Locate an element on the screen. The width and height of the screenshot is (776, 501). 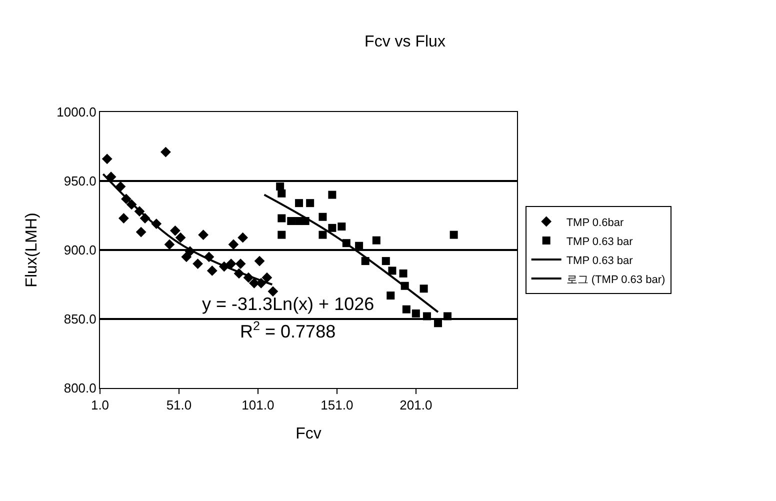
x-tick-label: 151.0 is located at coordinates (337, 405).